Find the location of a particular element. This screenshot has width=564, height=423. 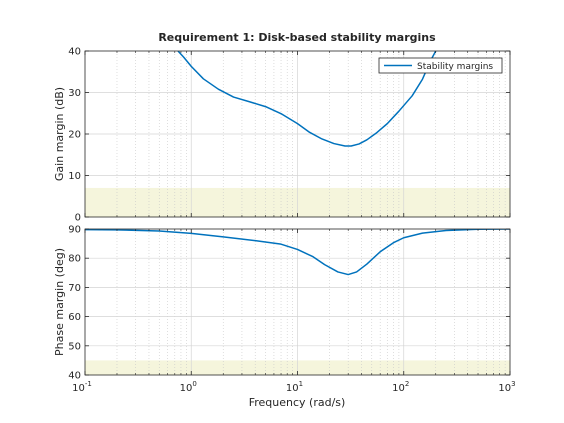

legend: Stability margins is located at coordinates (440, 65).